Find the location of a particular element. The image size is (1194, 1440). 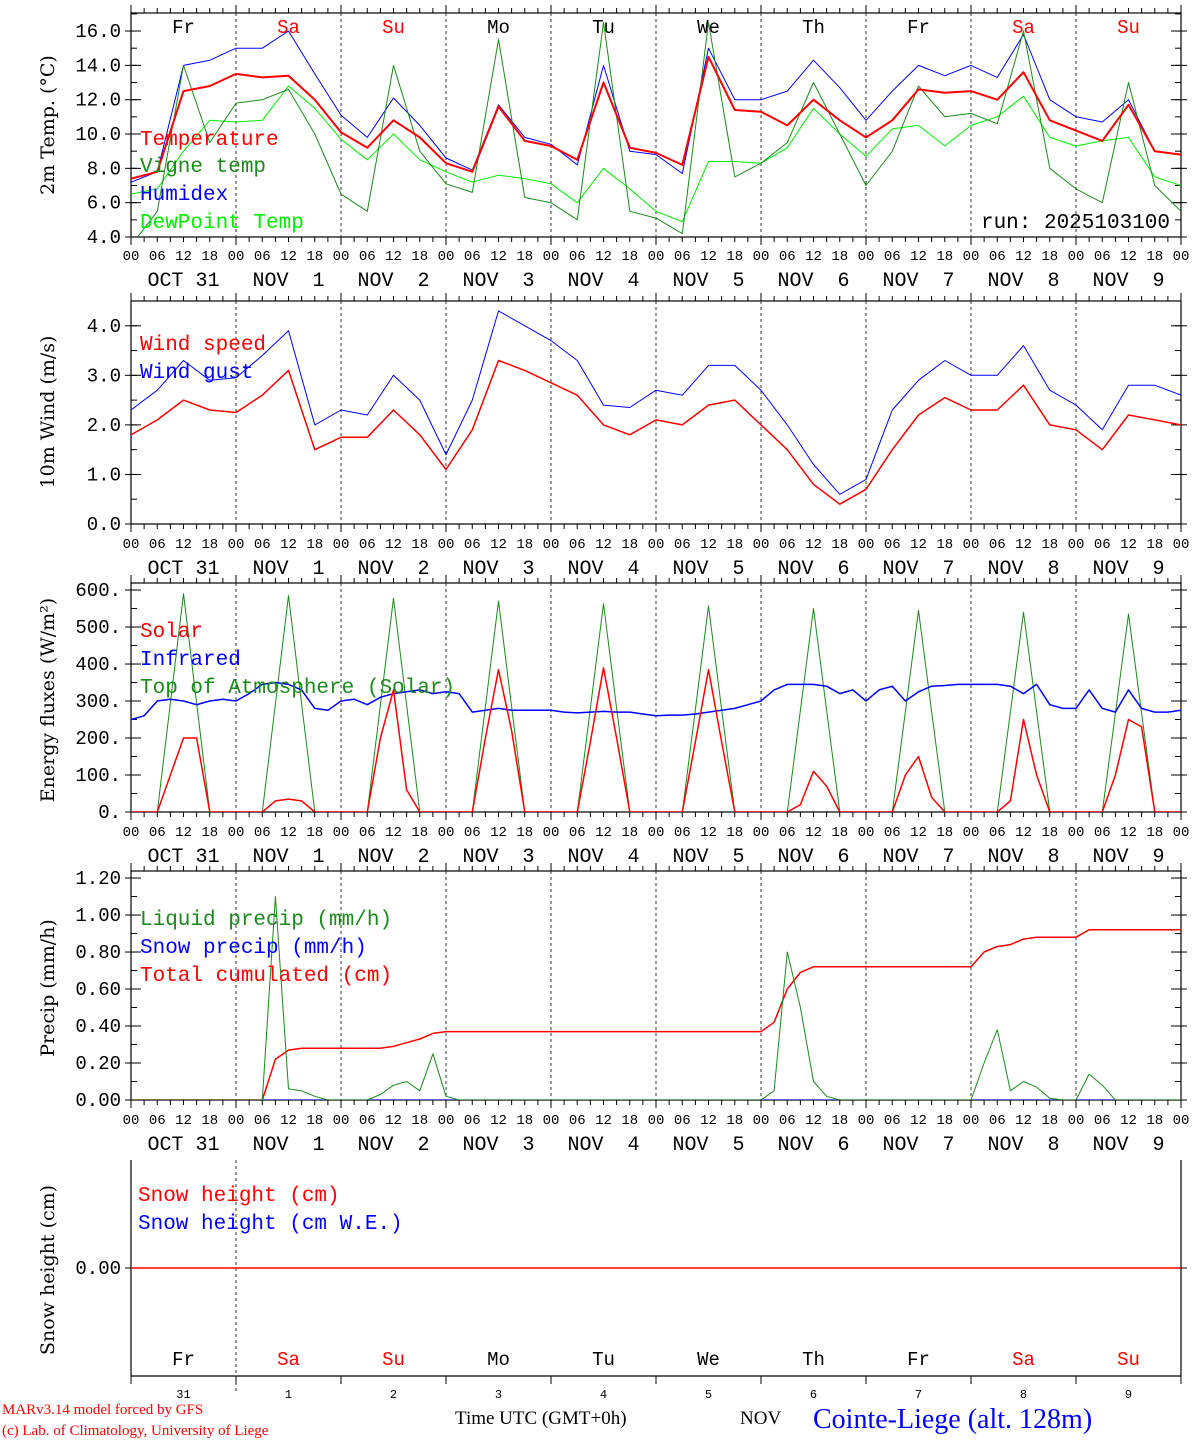

series-top-of-atmosphere-solar- is located at coordinates (656, 702).